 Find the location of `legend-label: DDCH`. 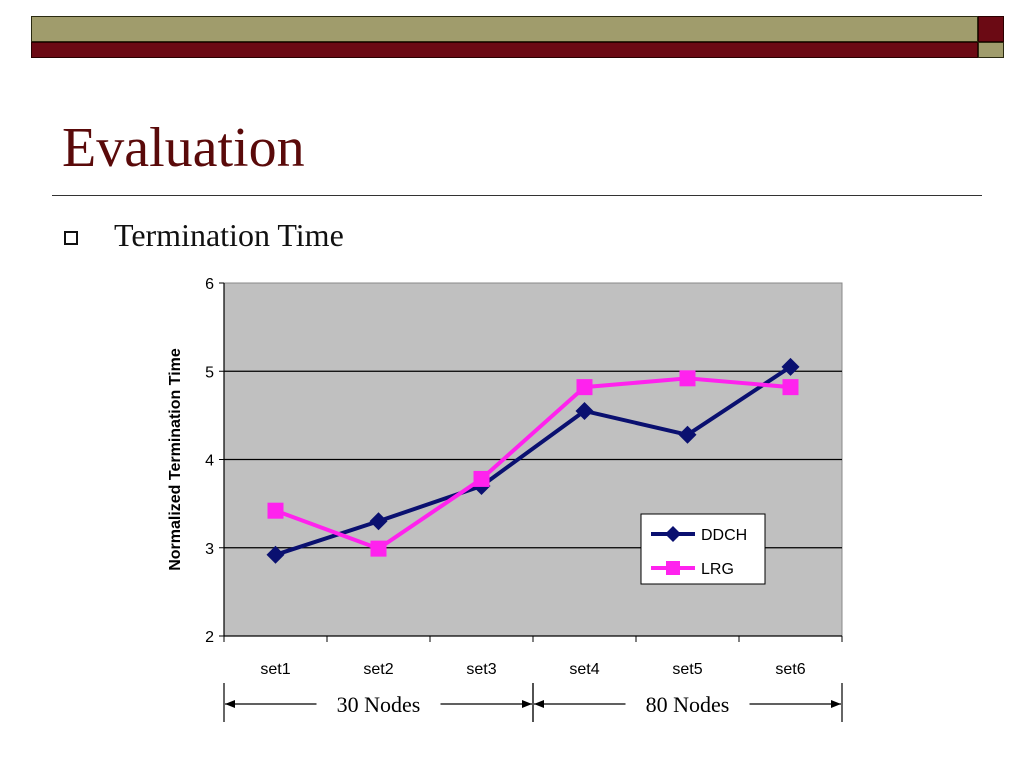

legend-label: DDCH is located at coordinates (724, 535).